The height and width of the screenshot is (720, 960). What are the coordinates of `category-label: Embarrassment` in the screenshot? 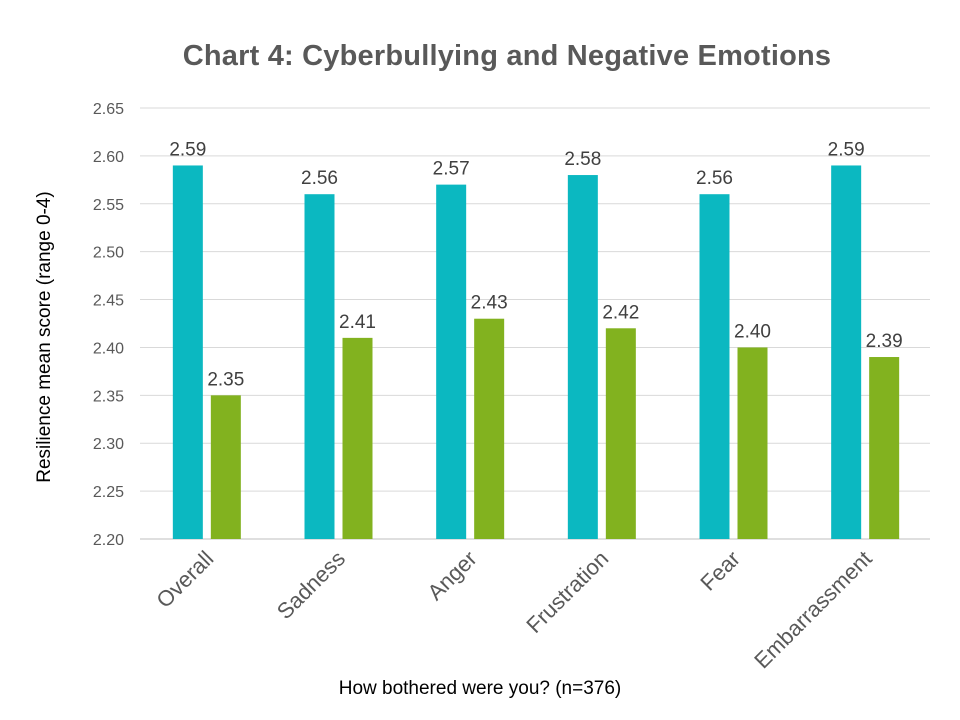 It's located at (812, 609).